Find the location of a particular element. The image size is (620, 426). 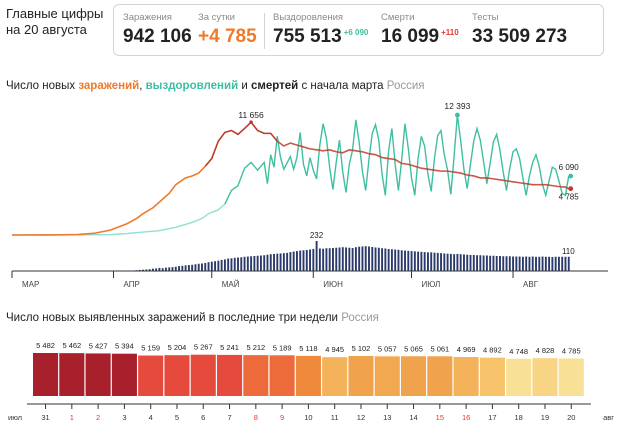

day-label: 3 is located at coordinates (124, 417).